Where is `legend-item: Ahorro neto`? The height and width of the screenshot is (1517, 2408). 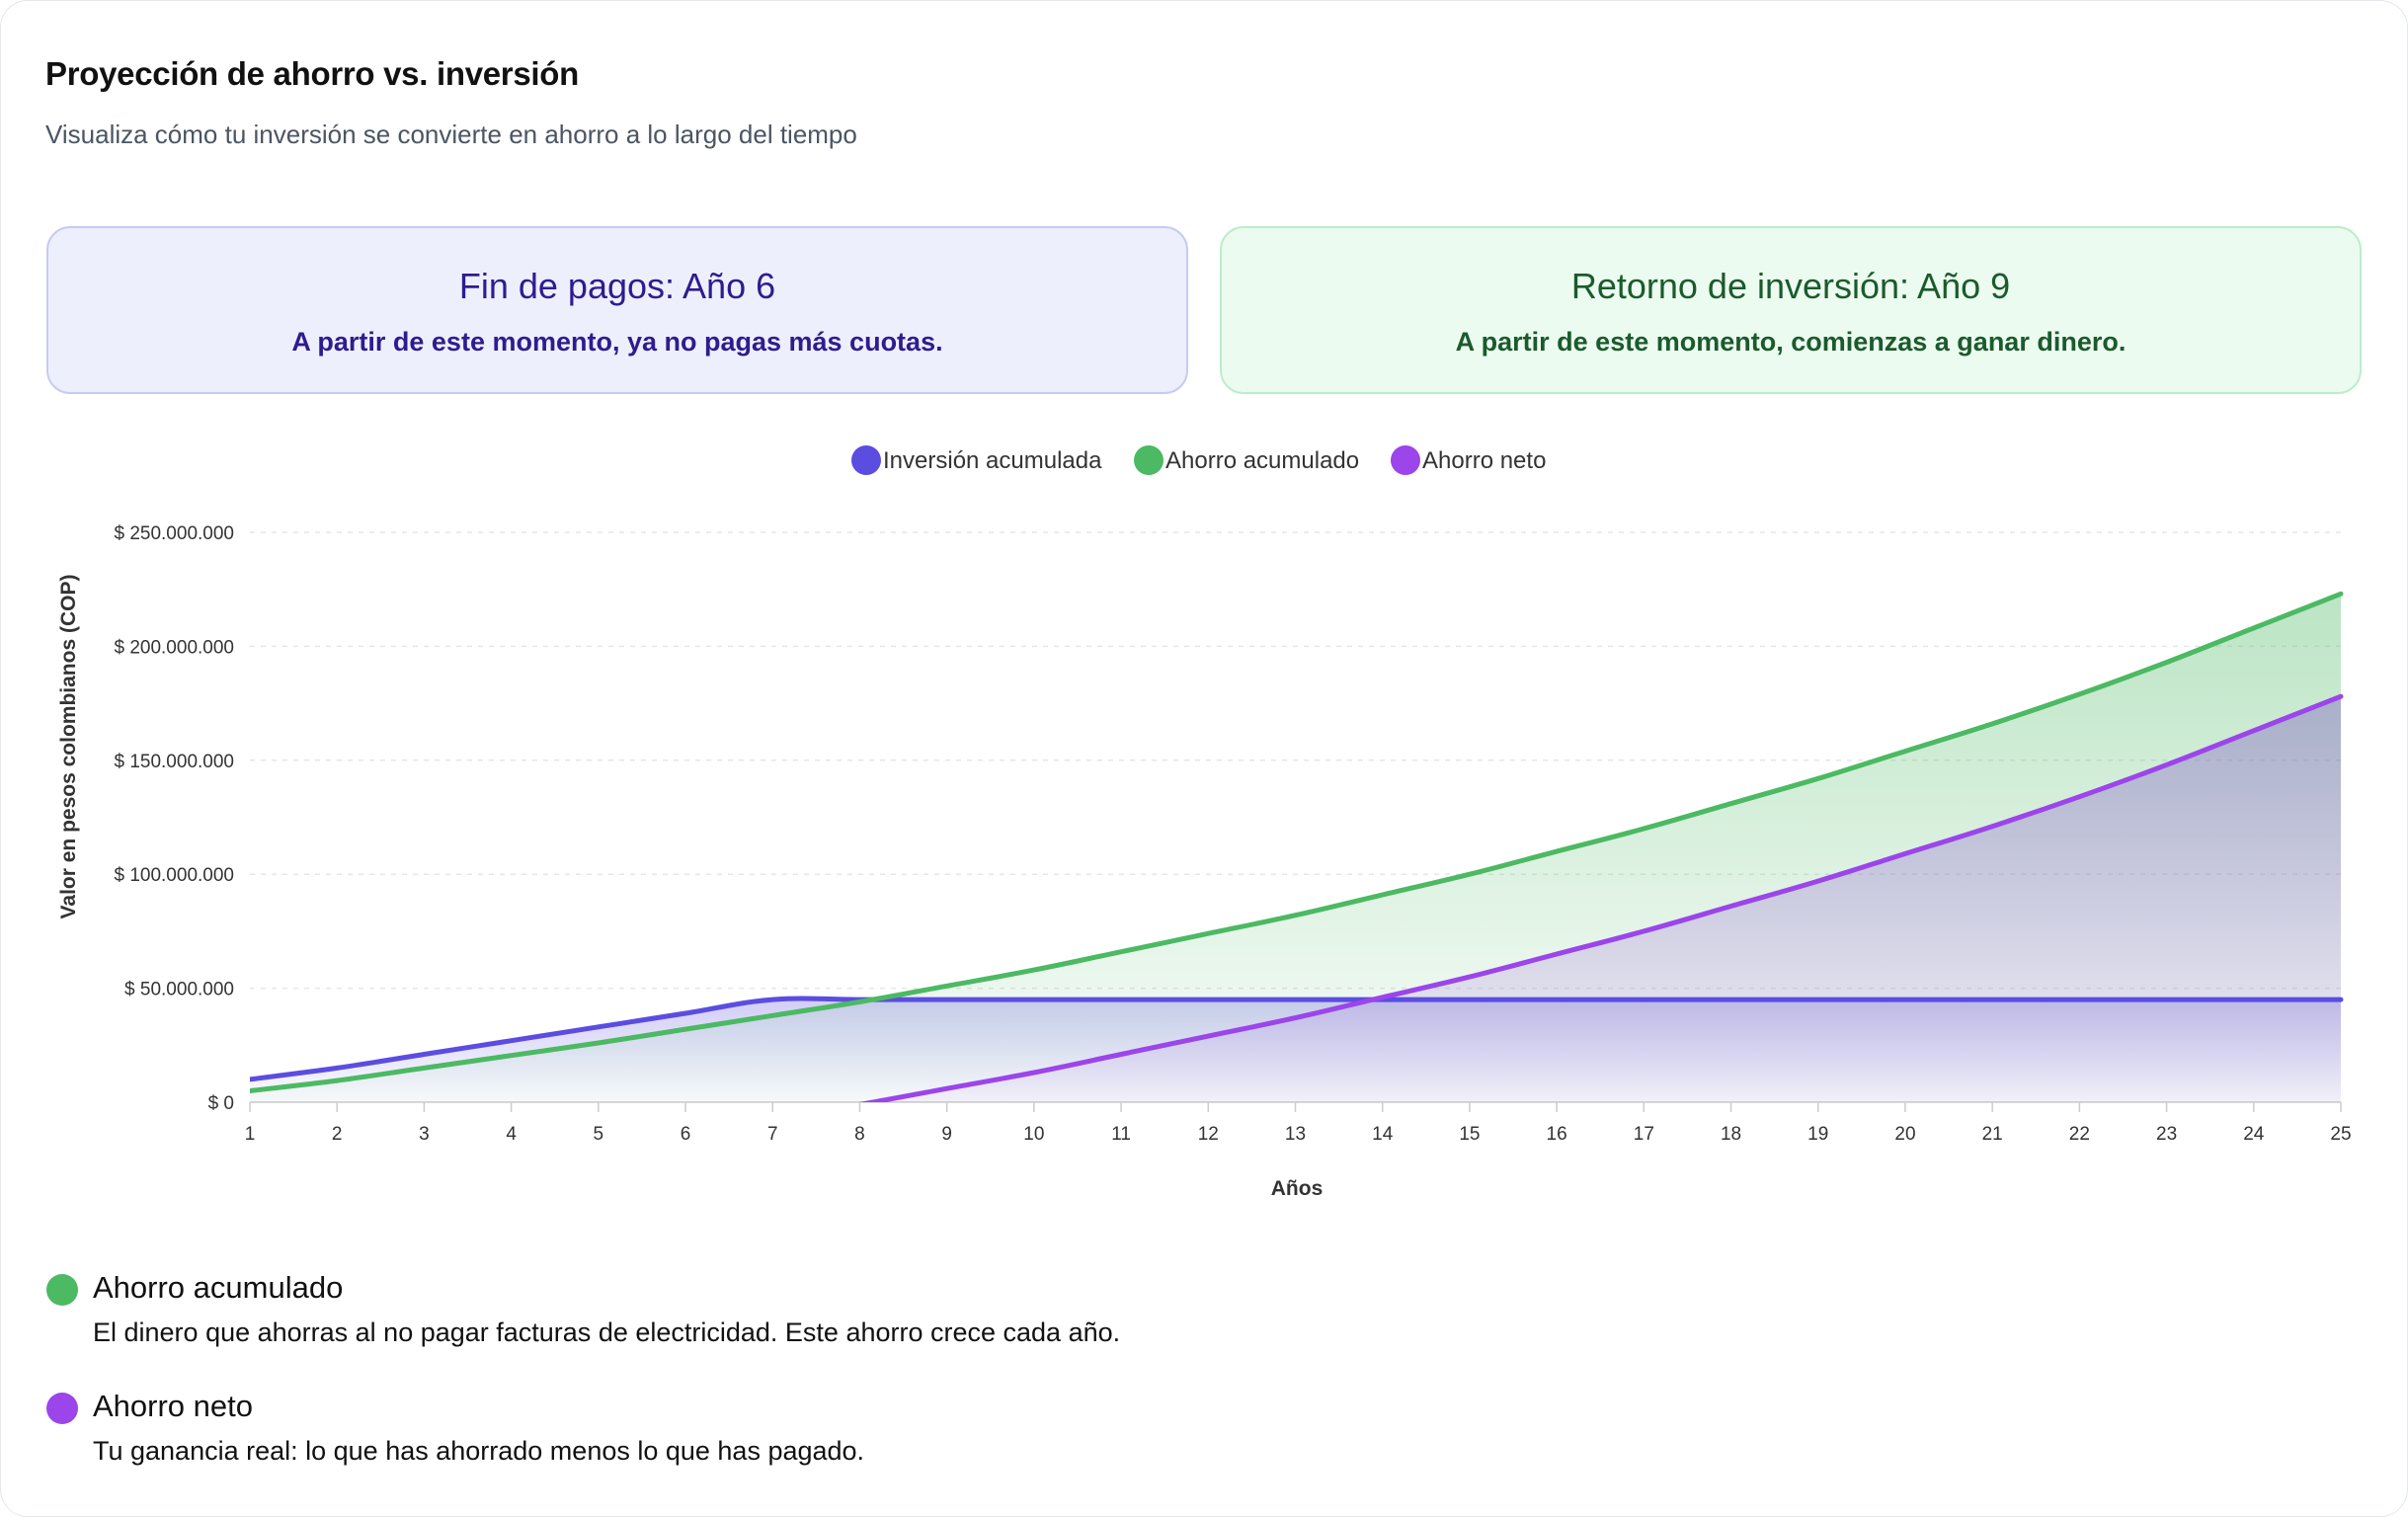 legend-item: Ahorro neto is located at coordinates (1468, 460).